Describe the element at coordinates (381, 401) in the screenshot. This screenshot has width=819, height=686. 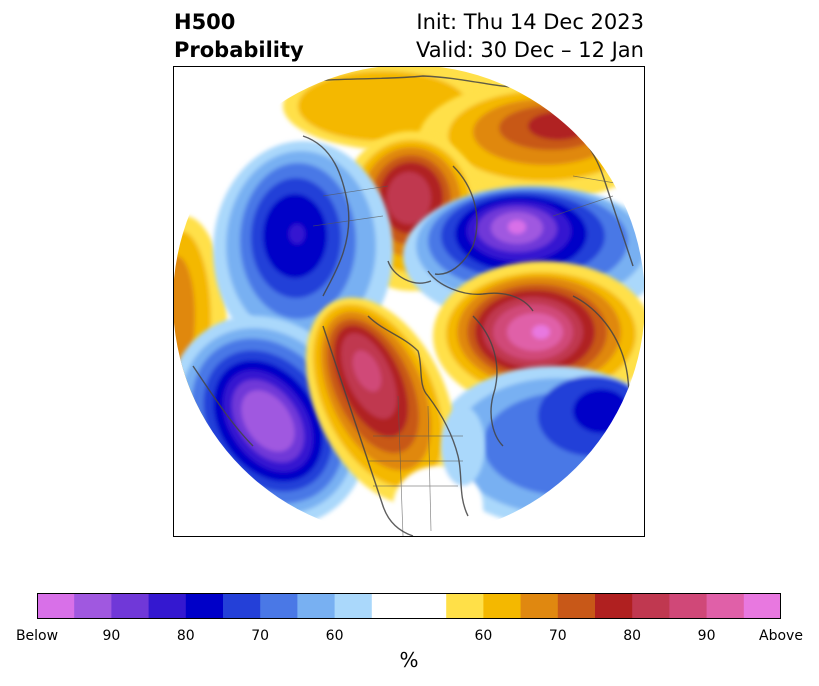
I see `anomaly-rockies-ridge` at that location.